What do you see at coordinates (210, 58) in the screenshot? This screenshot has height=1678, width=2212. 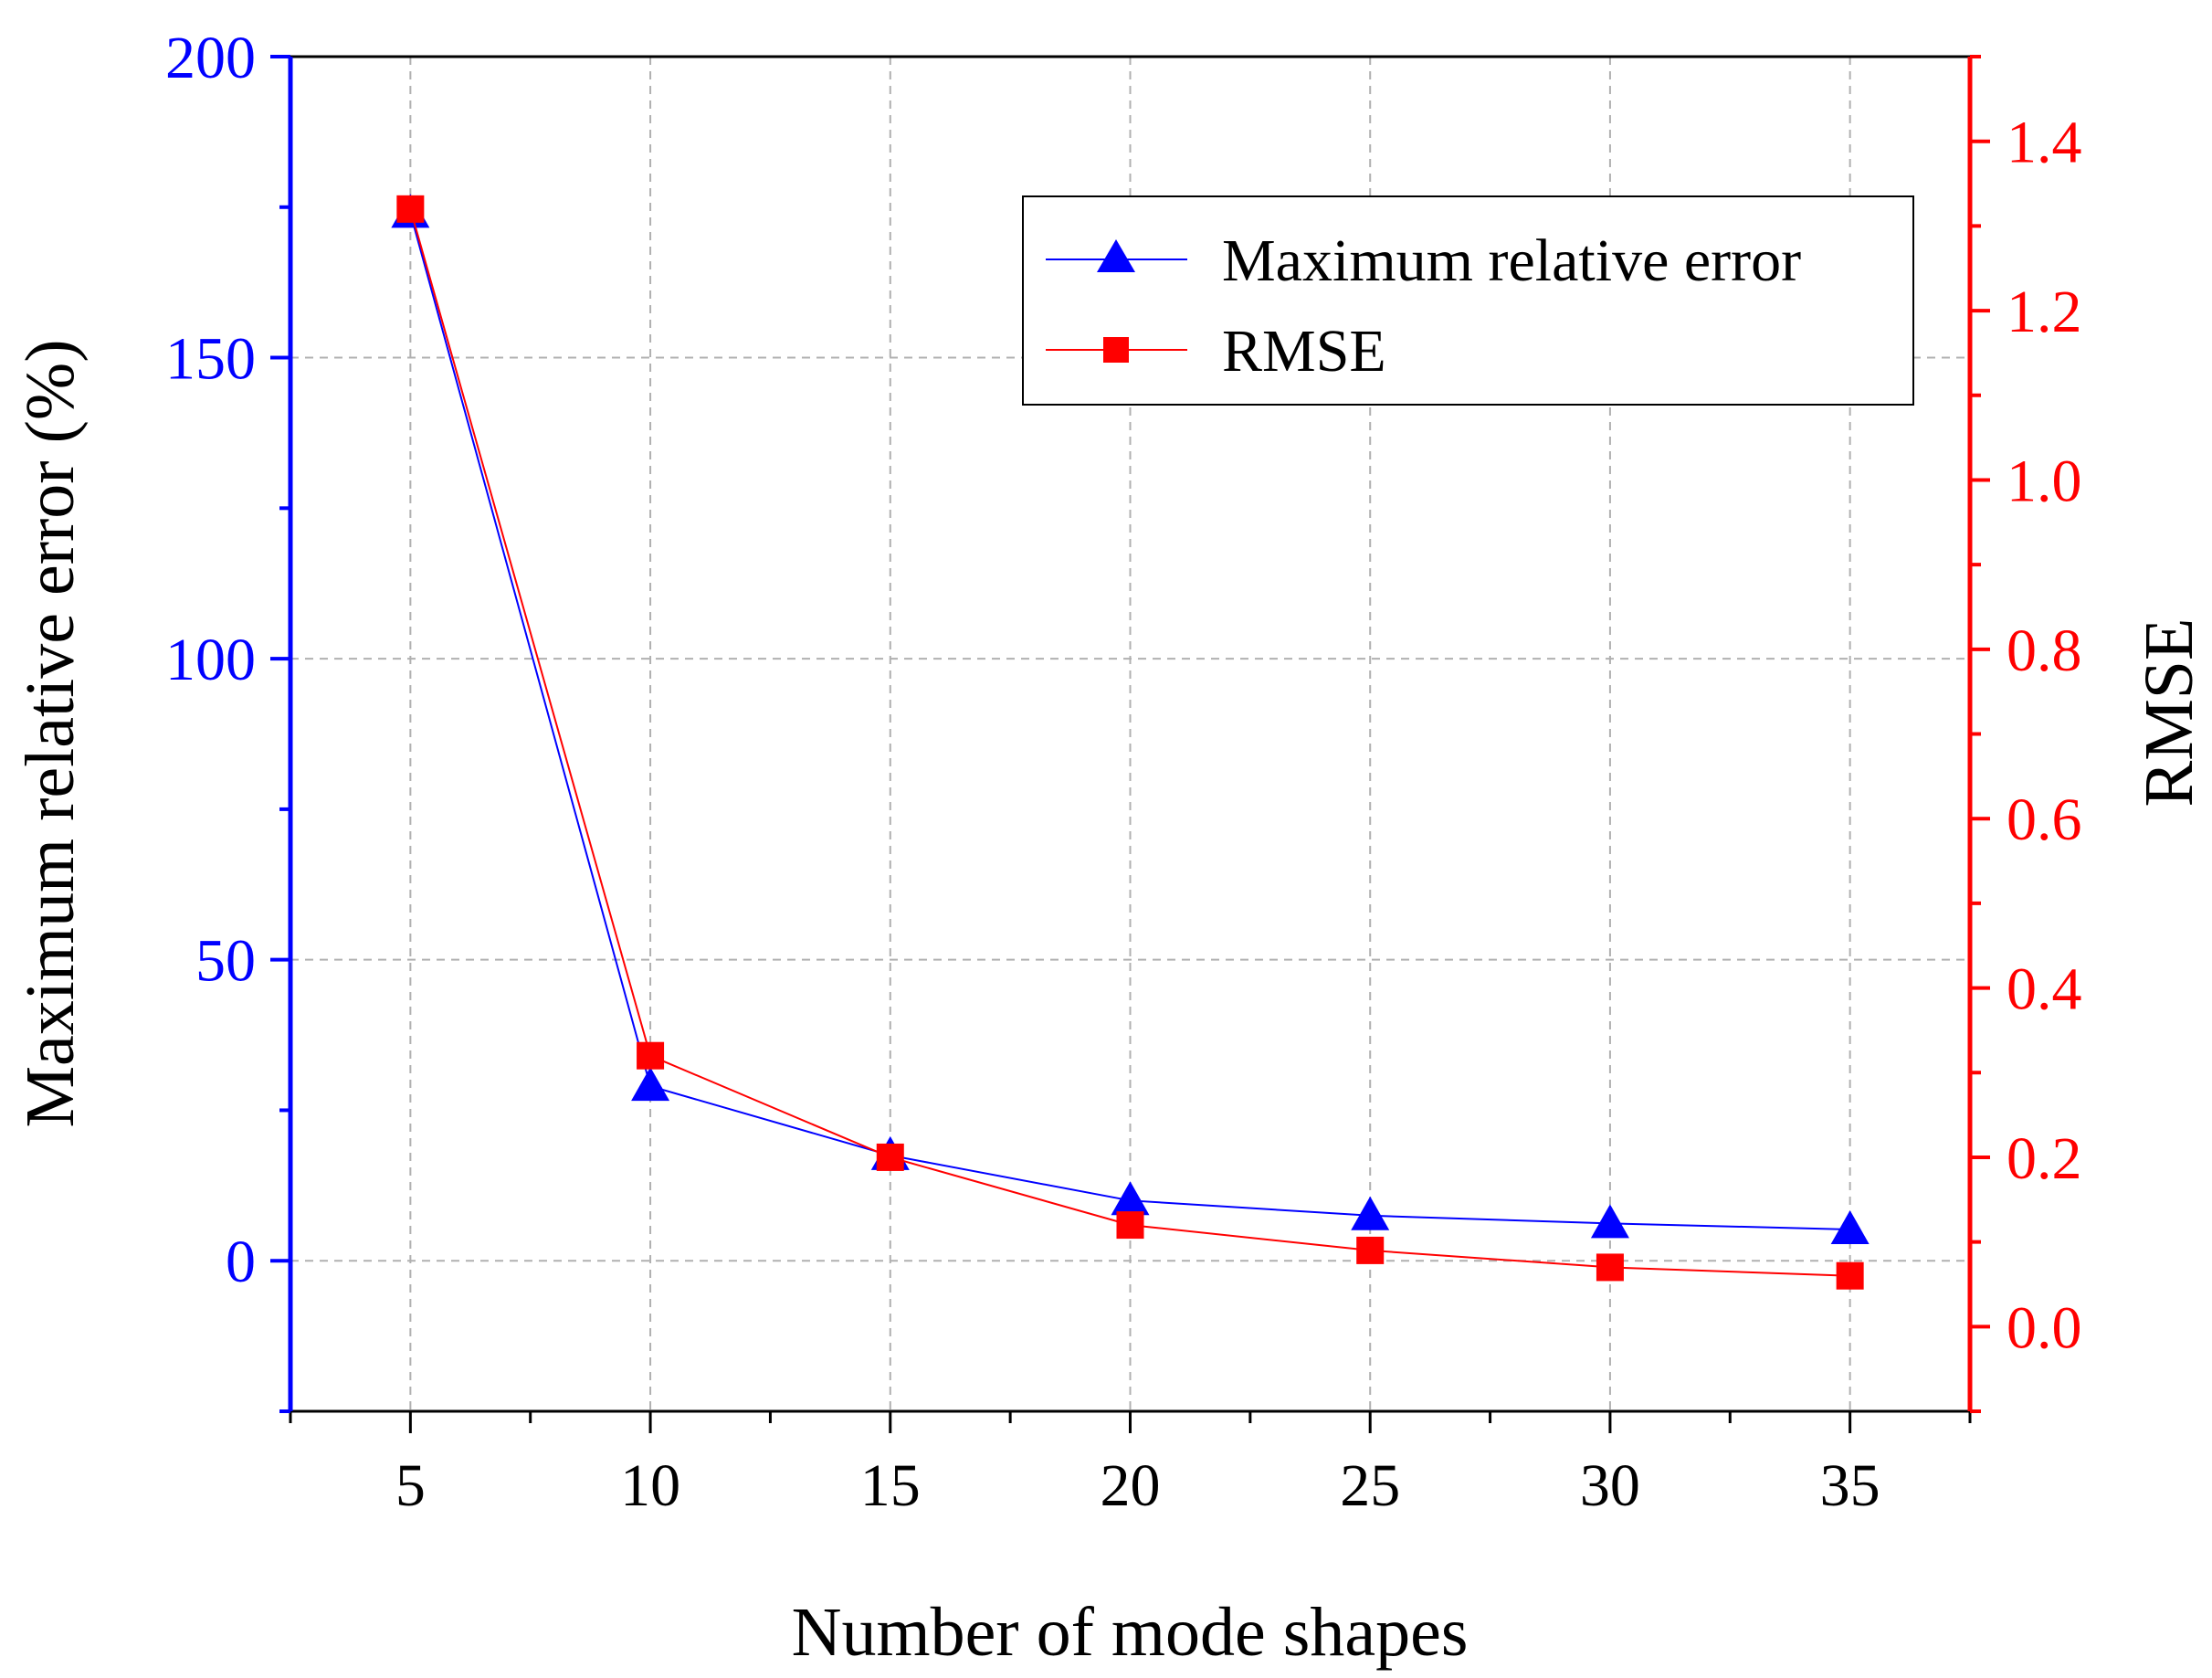 I see `y-left-tick-label: 200` at bounding box center [210, 58].